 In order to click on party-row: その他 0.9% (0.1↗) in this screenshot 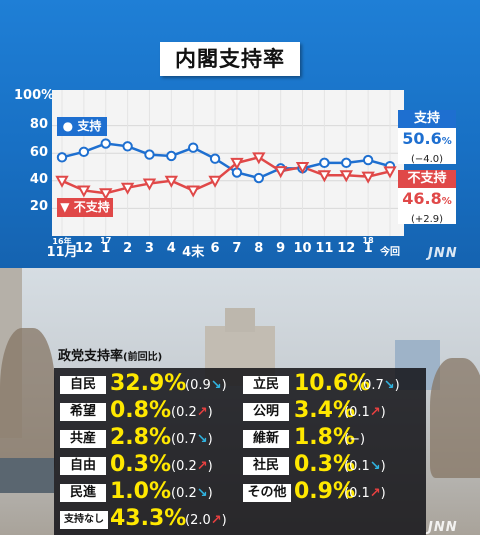, I will do `click(240, 491)`.